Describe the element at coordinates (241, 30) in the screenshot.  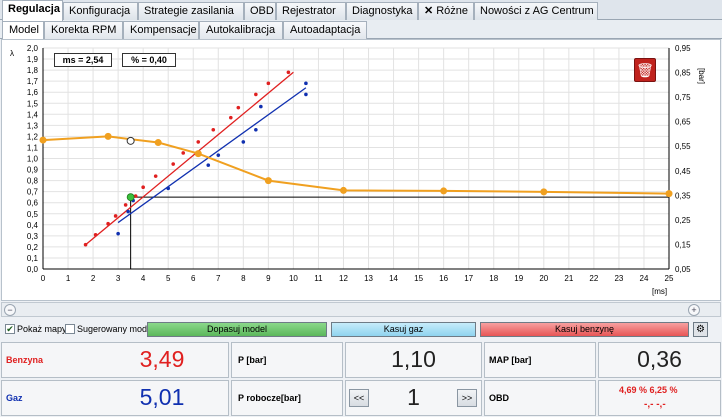
I see `subtab-autokalibracja: Autokalibracja` at that location.